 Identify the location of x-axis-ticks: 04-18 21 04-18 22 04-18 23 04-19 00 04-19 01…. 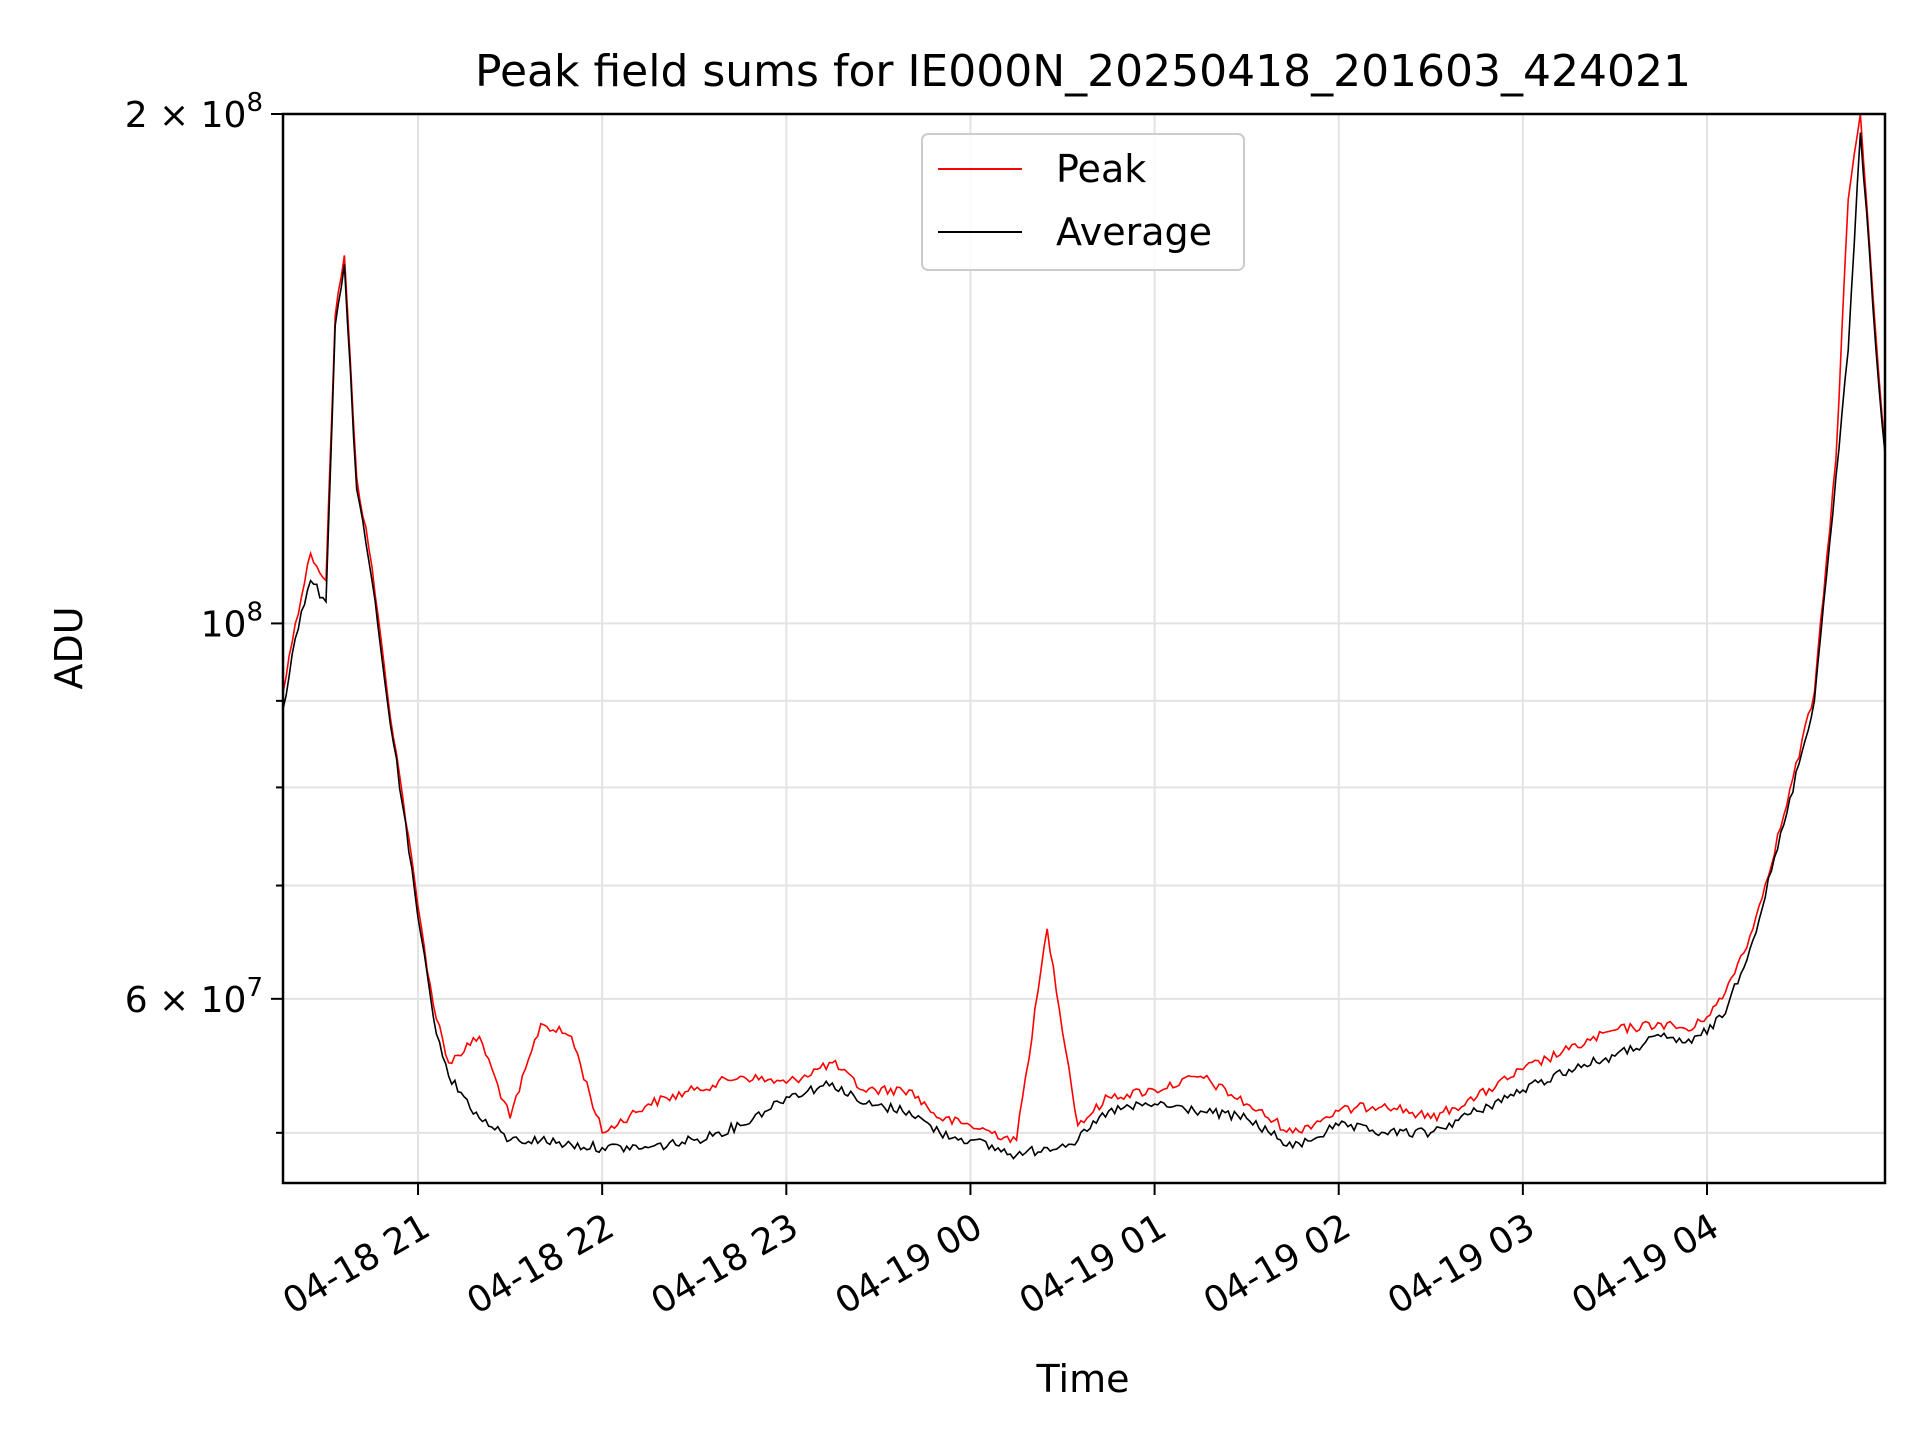
(1001, 1253).